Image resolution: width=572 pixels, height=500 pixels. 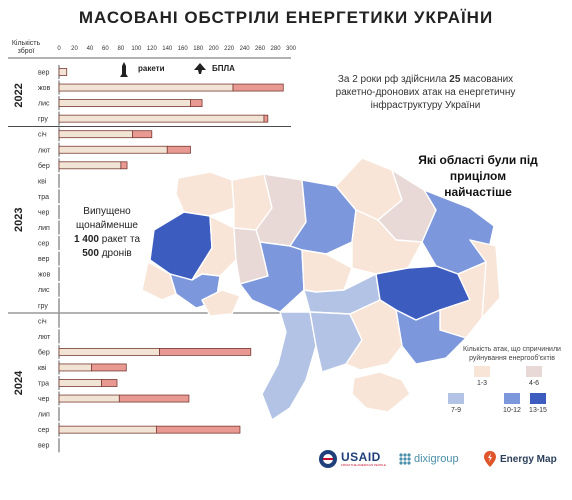 I want to click on region-kharkiv, so click(x=458, y=232).